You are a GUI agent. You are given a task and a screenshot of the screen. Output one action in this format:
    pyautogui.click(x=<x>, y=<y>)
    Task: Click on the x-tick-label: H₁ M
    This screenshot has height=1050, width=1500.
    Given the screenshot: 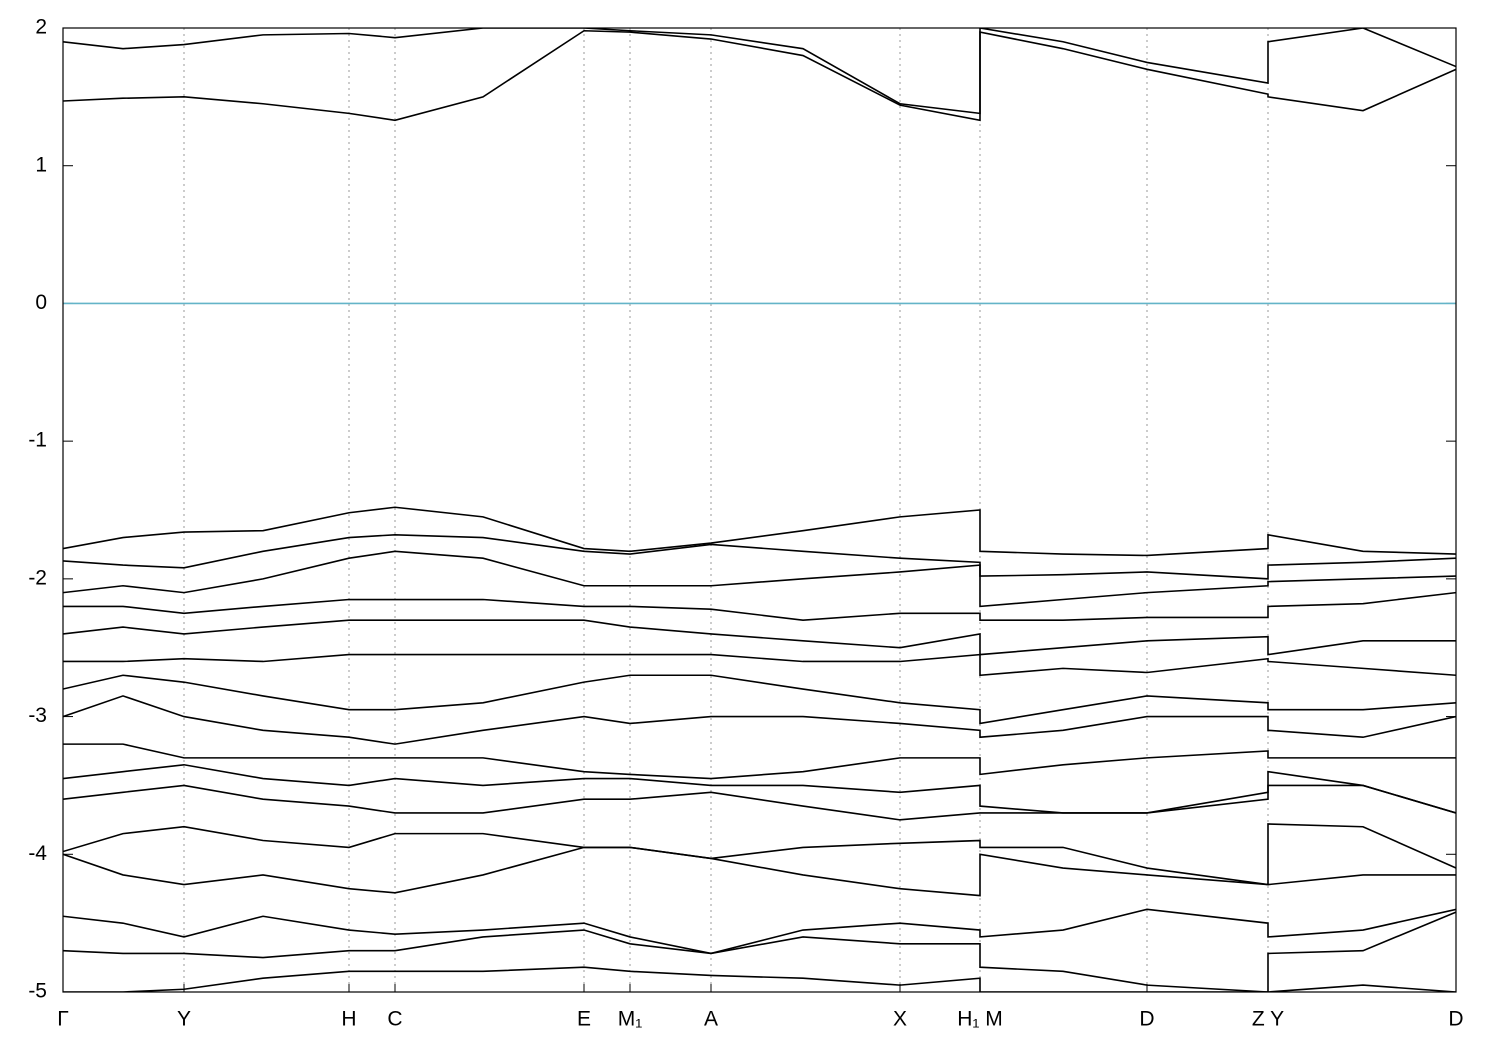 What is the action you would take?
    pyautogui.click(x=980, y=1019)
    